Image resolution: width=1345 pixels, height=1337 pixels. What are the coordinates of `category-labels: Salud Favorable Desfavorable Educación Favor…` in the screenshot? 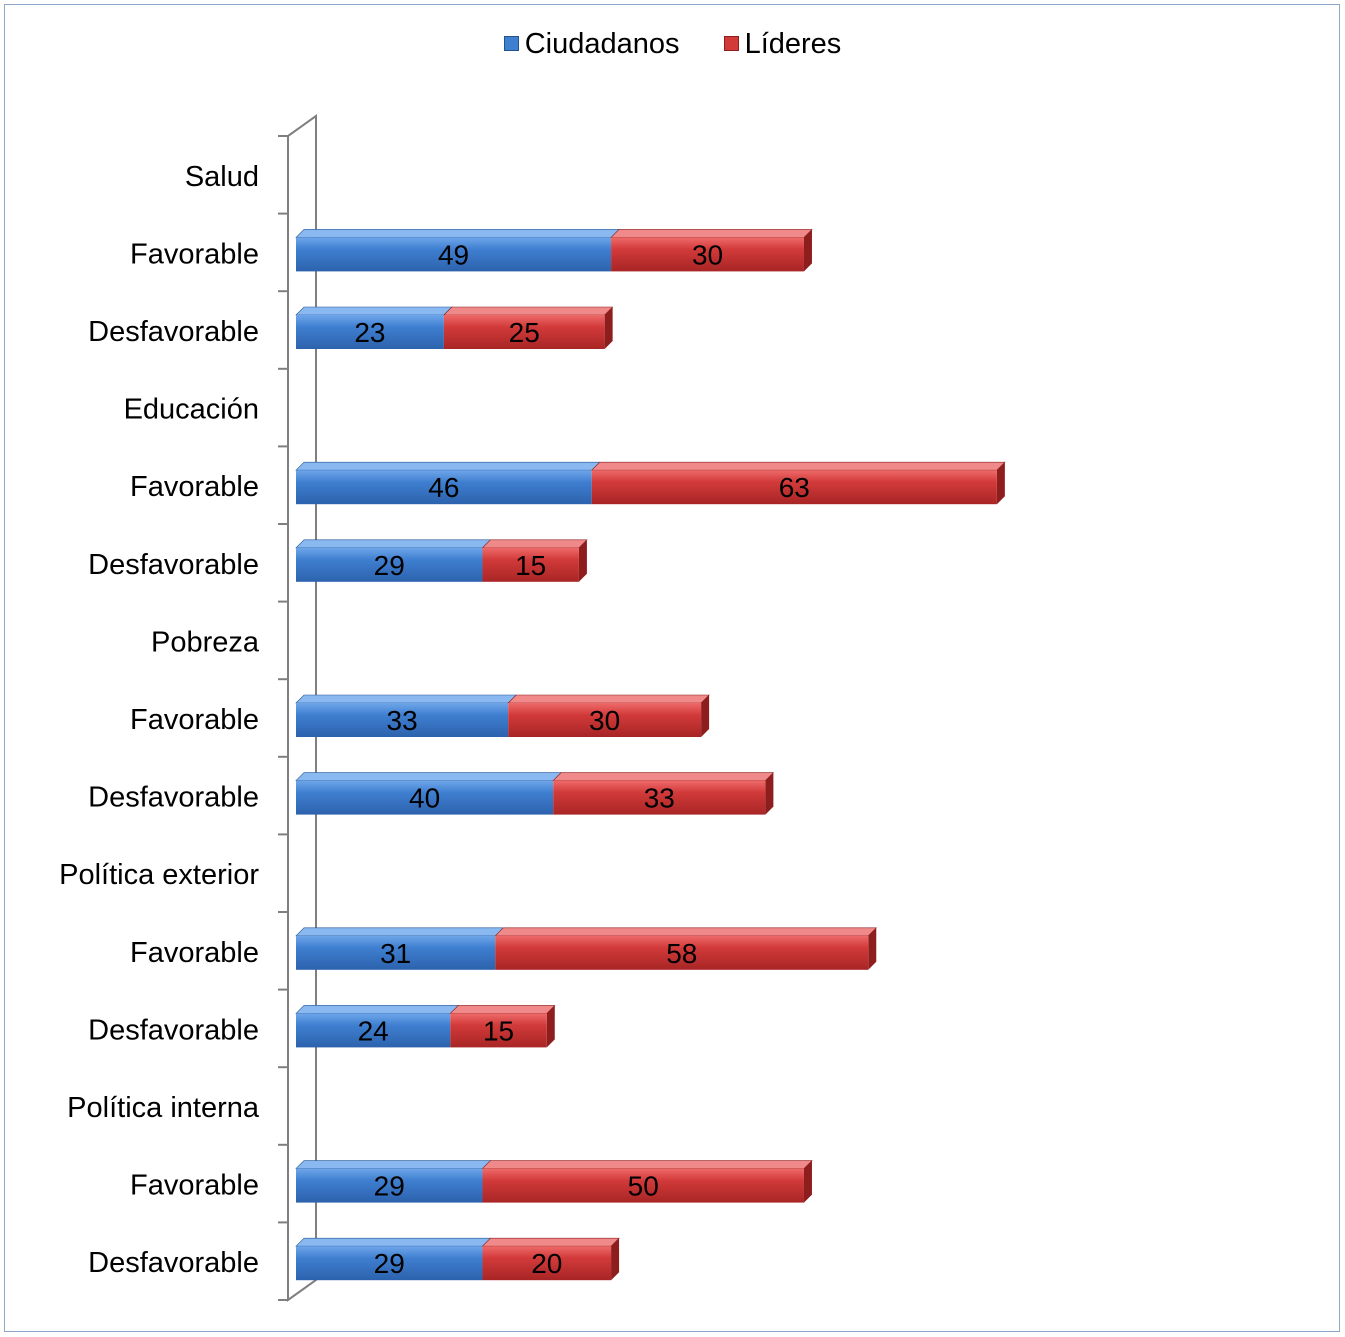 It's located at (159, 720).